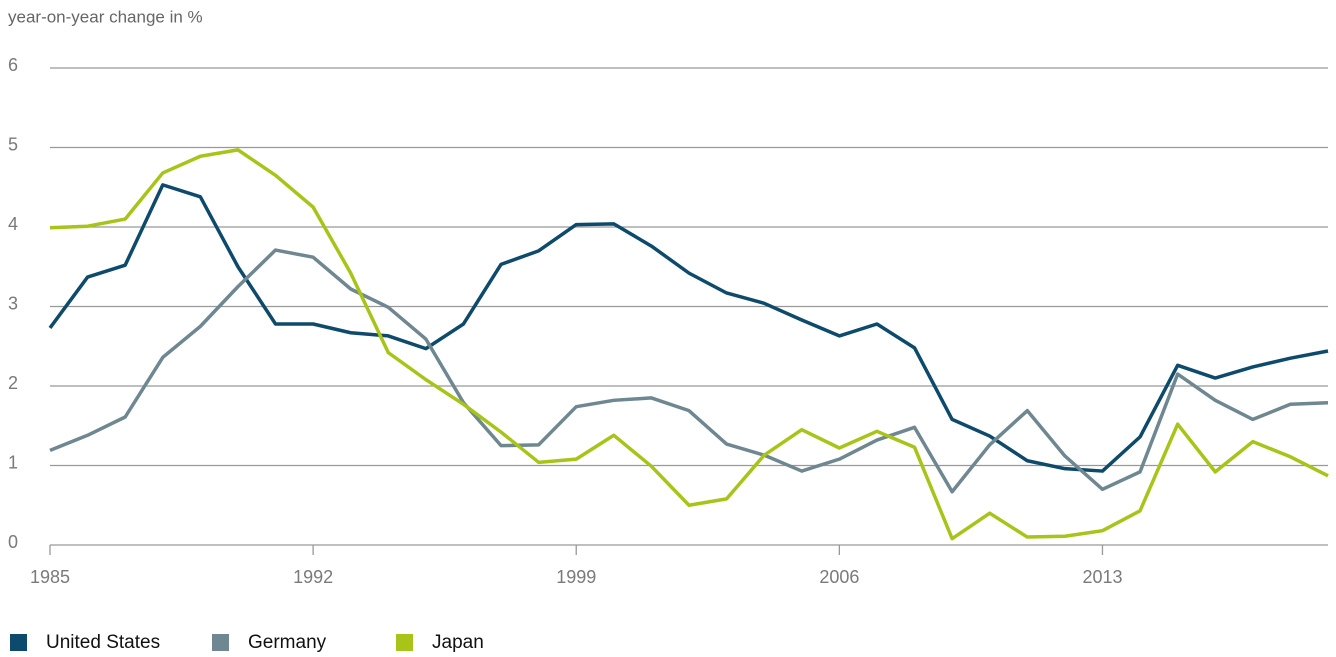  Describe the element at coordinates (13, 224) in the screenshot. I see `y-tick-label: 4` at that location.